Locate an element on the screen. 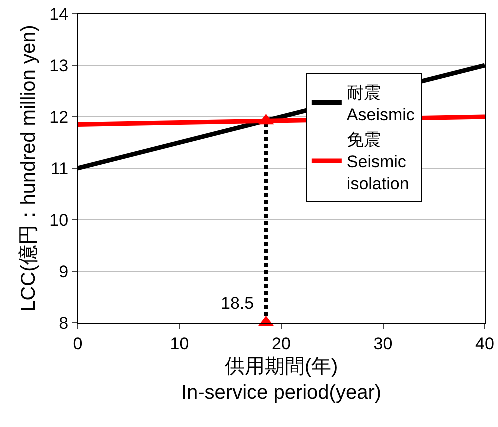  y-tick-label: 13 is located at coordinates (59, 66).